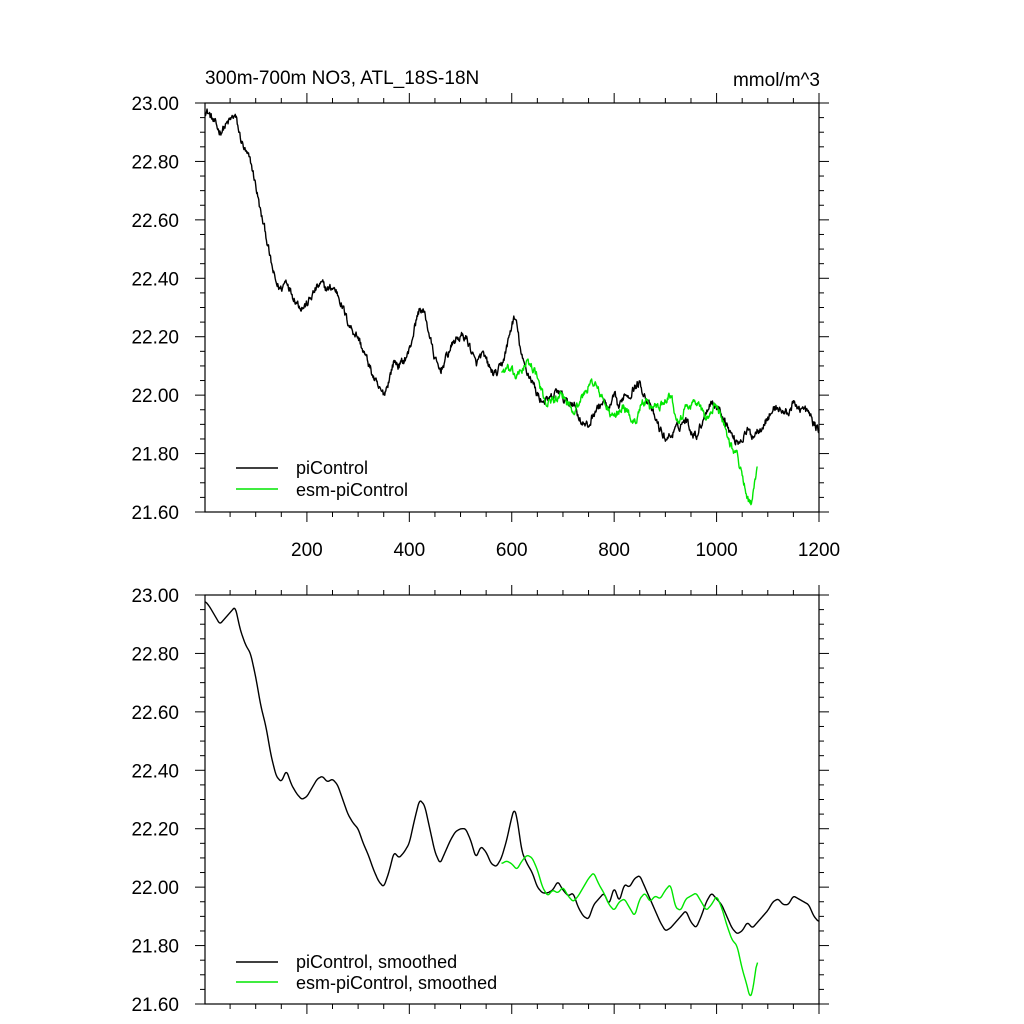 The width and height of the screenshot is (1024, 1024). I want to click on top-legend: piControl esm-piControl, so click(322, 479).